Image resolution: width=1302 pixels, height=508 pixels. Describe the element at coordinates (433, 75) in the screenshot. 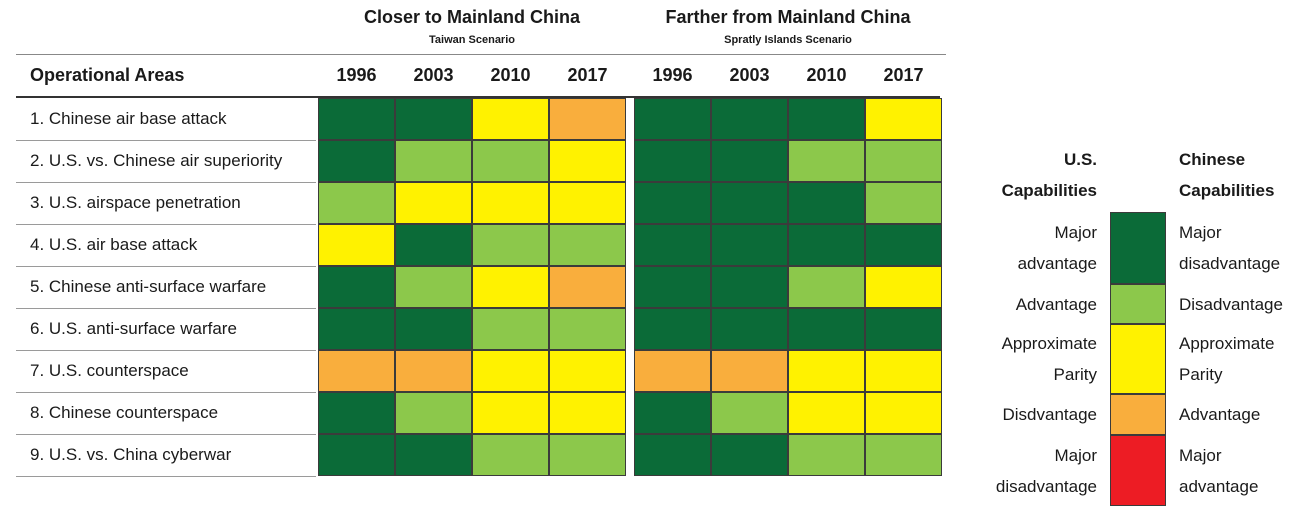

I see `year-header: 2003` at that location.